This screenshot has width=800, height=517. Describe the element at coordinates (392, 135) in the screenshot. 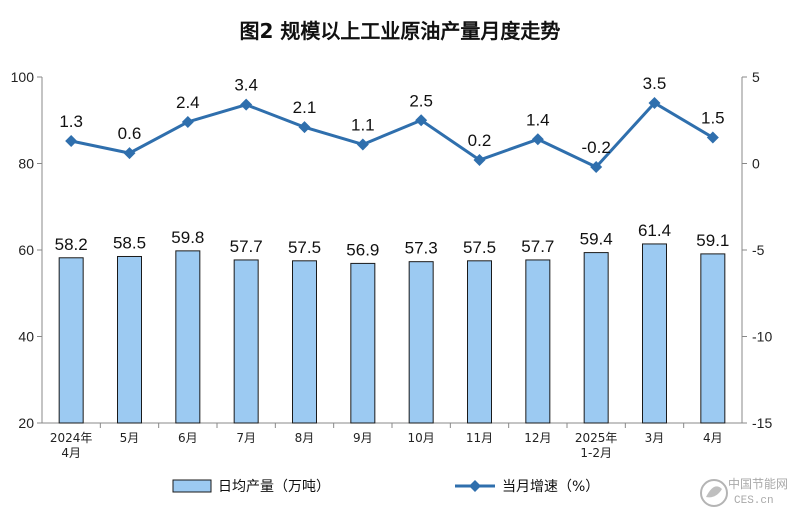

I see `line-path` at that location.